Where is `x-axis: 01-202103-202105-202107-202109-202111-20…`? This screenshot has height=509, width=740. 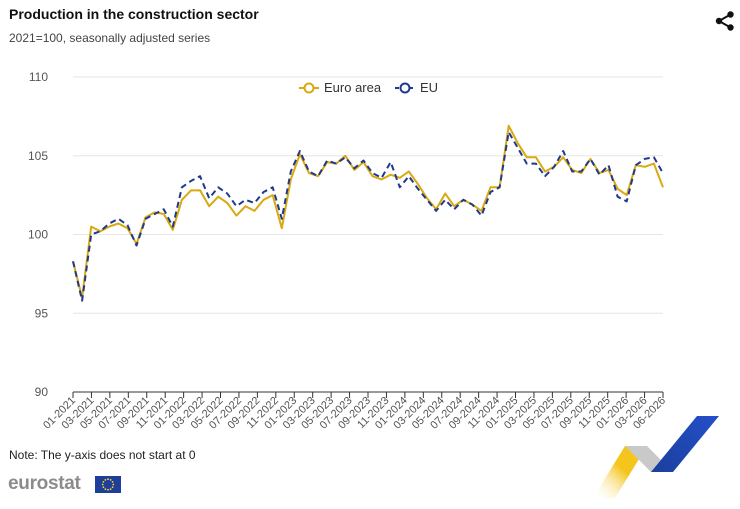
x-axis: 01-202103-202105-202107-202109-202111-20… is located at coordinates (354, 411).